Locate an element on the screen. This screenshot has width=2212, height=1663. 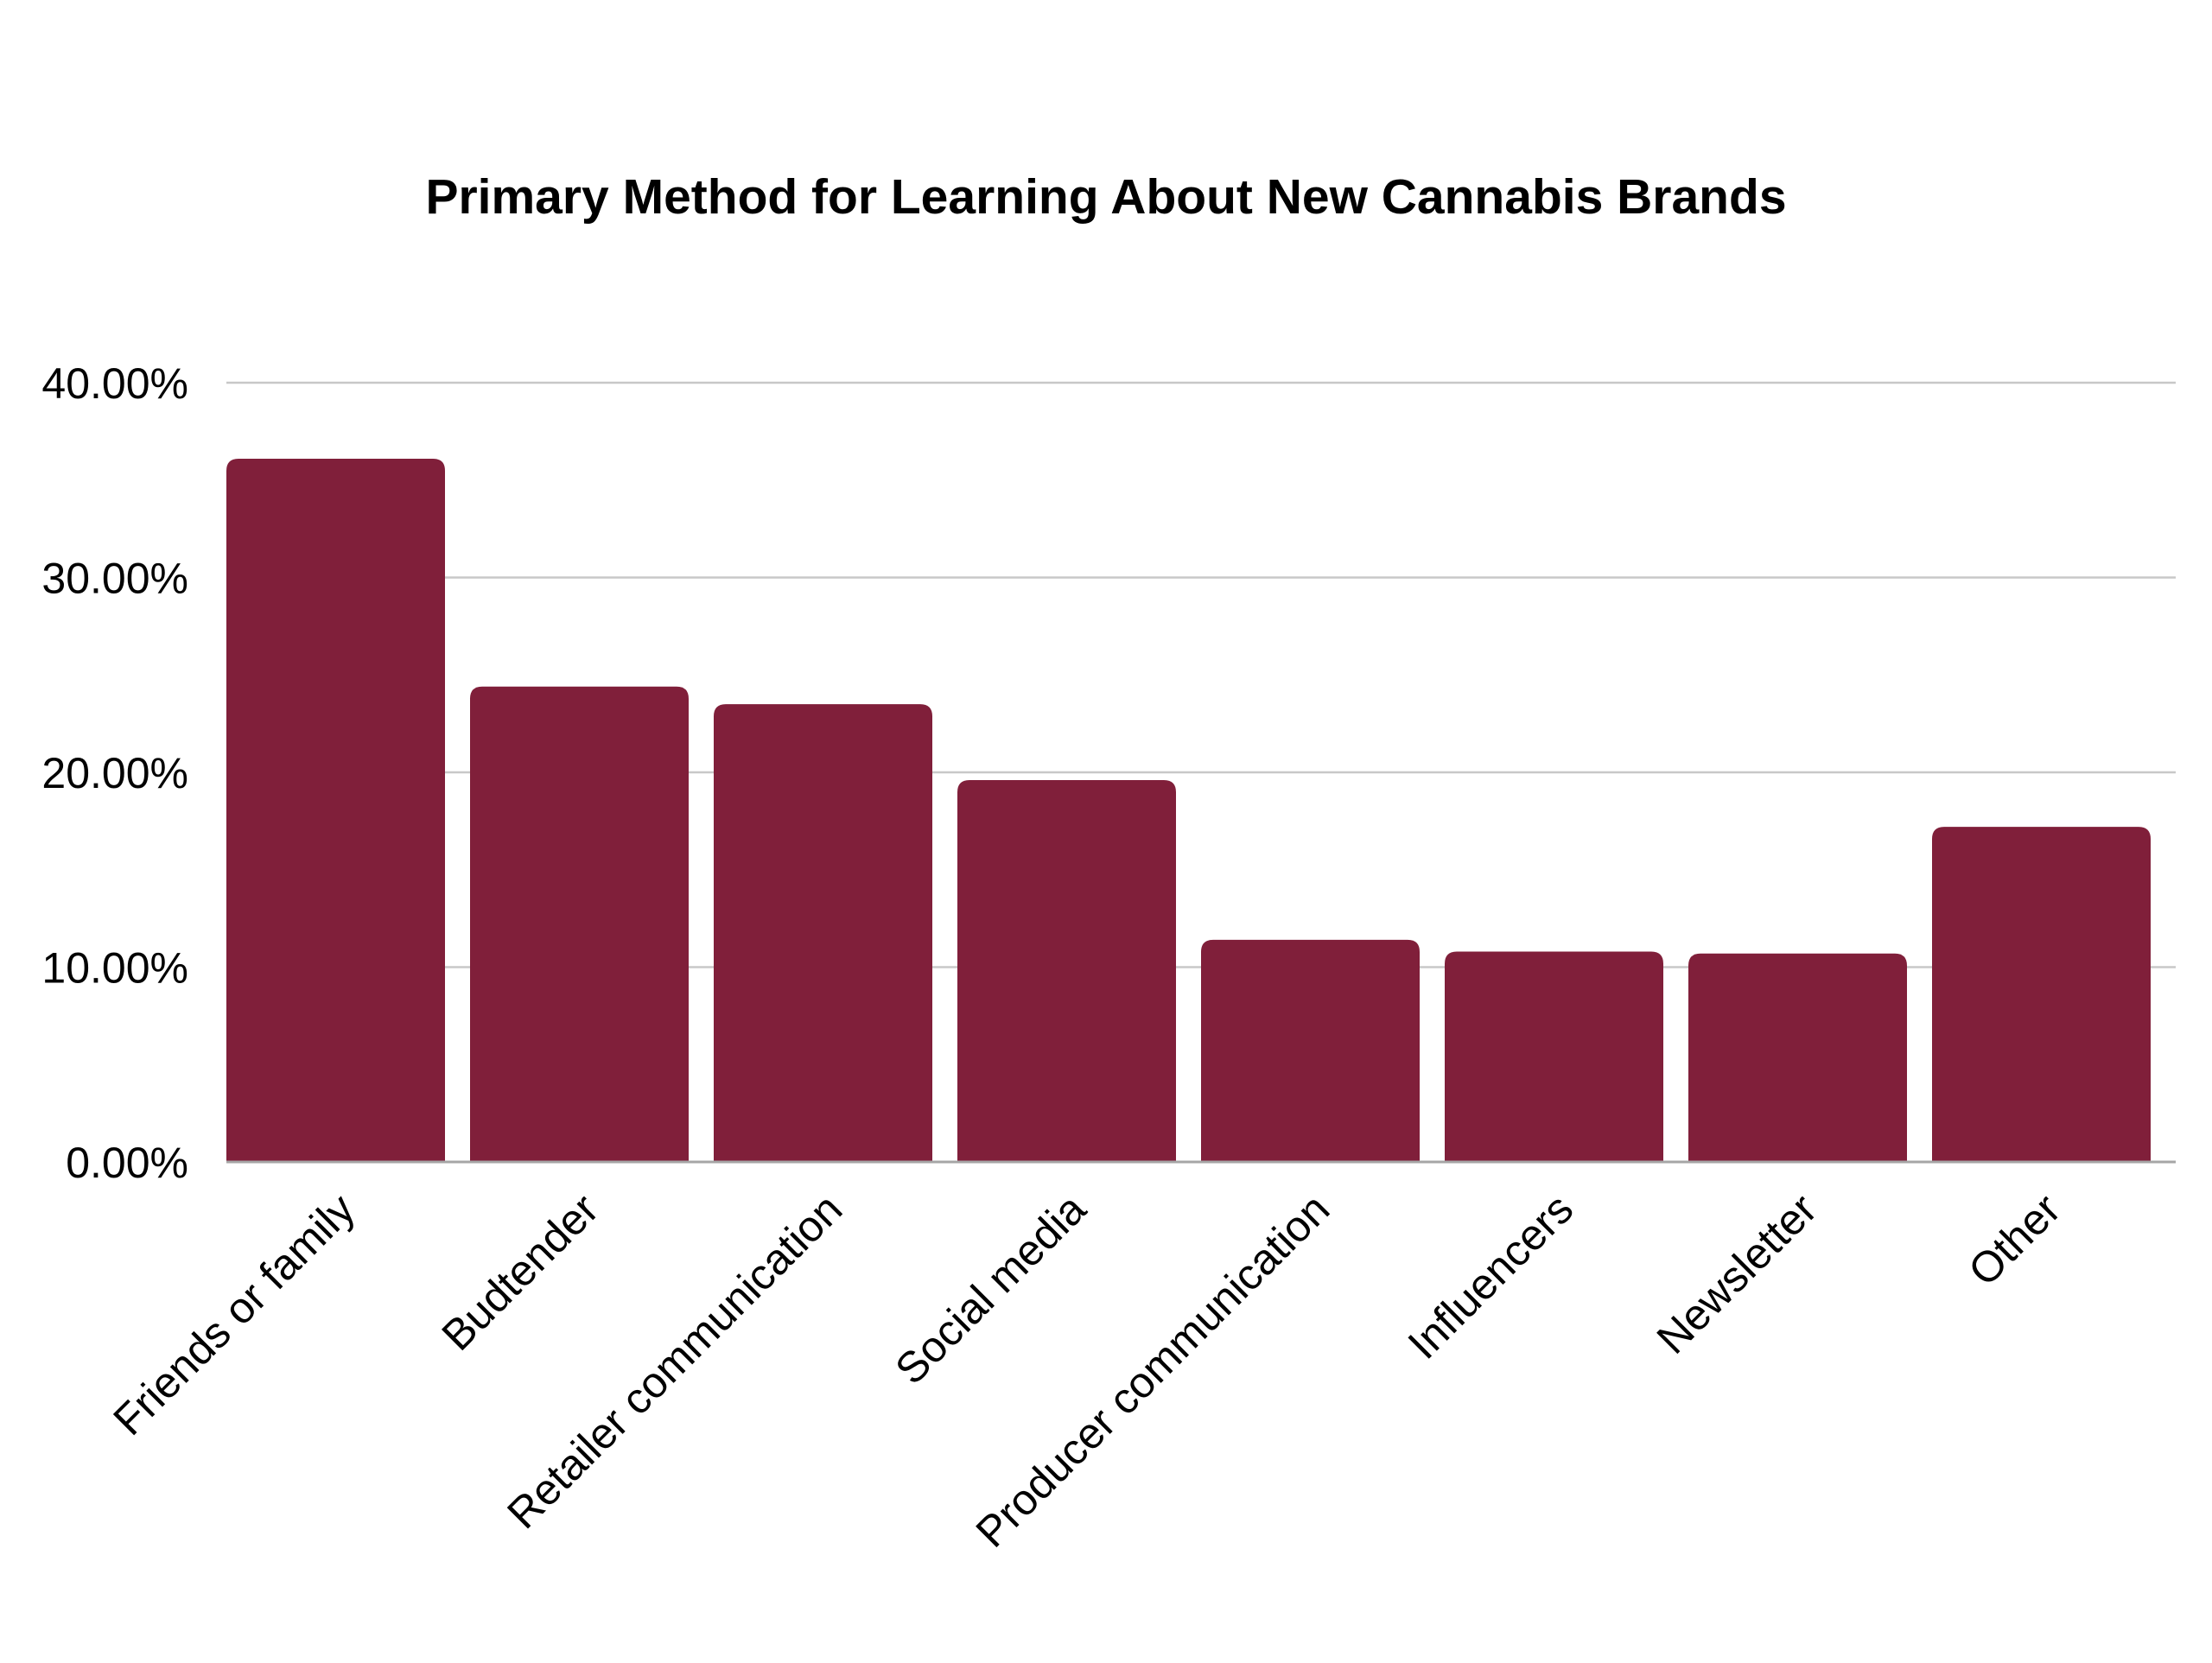
x-category-label: Social media is located at coordinates (990, 1289).